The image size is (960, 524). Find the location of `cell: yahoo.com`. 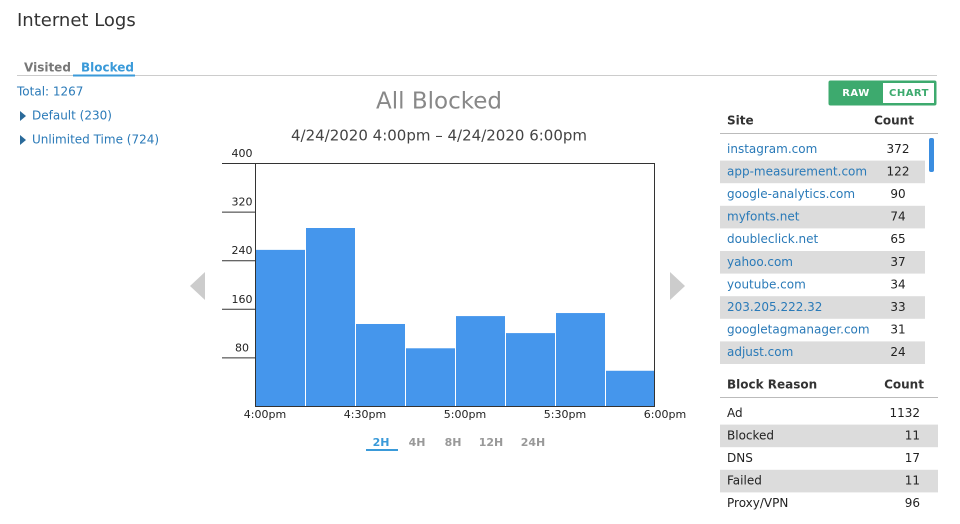

cell: yahoo.com is located at coordinates (760, 262).